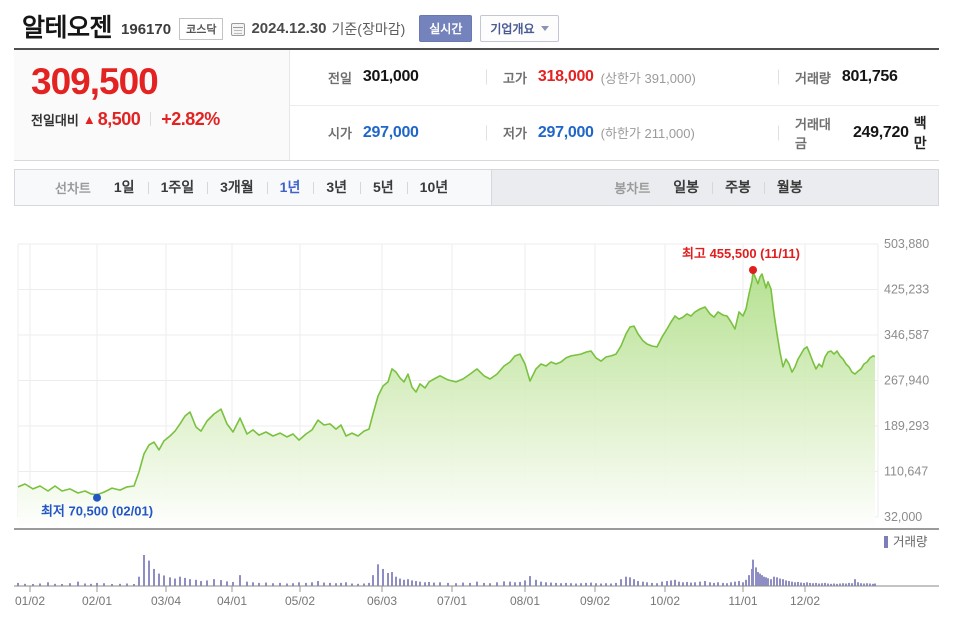 This screenshot has width=953, height=632. What do you see at coordinates (119, 118) in the screenshot?
I see `change-value: 8,500` at bounding box center [119, 118].